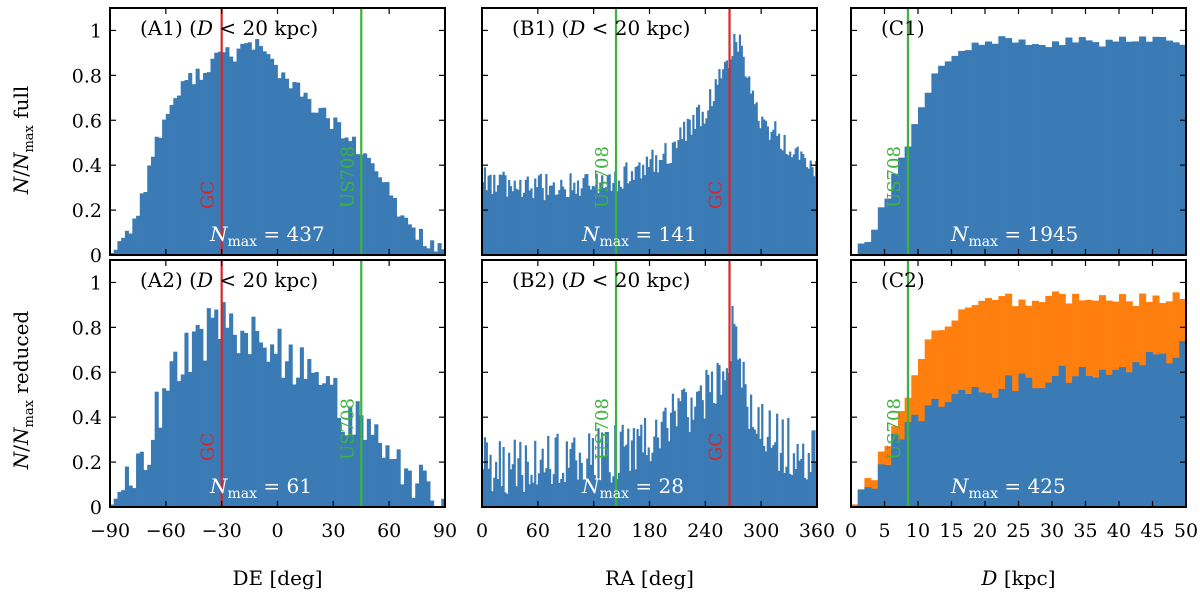 The width and height of the screenshot is (1200, 597). I want to click on y-tick-label: 0.2, so click(87, 463).